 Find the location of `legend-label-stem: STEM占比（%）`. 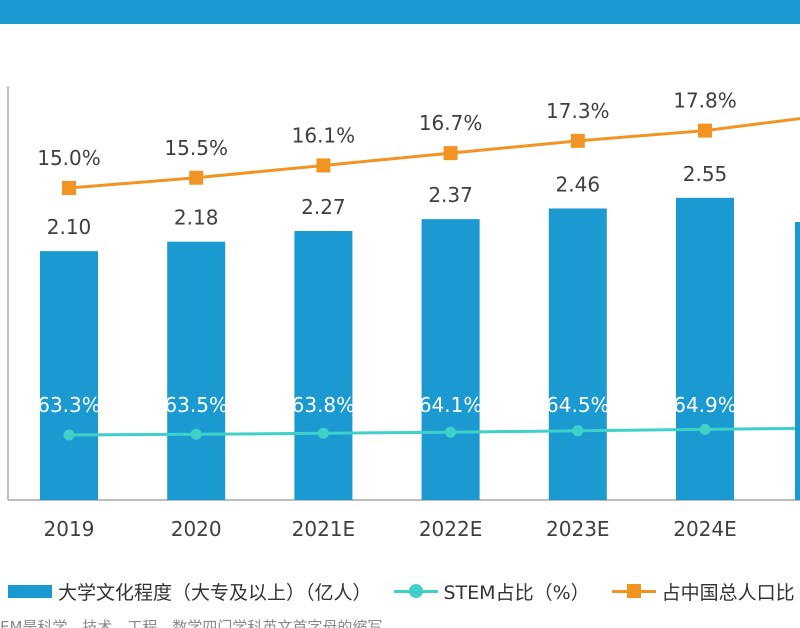

legend-label-stem: STEM占比（%） is located at coordinates (516, 592).